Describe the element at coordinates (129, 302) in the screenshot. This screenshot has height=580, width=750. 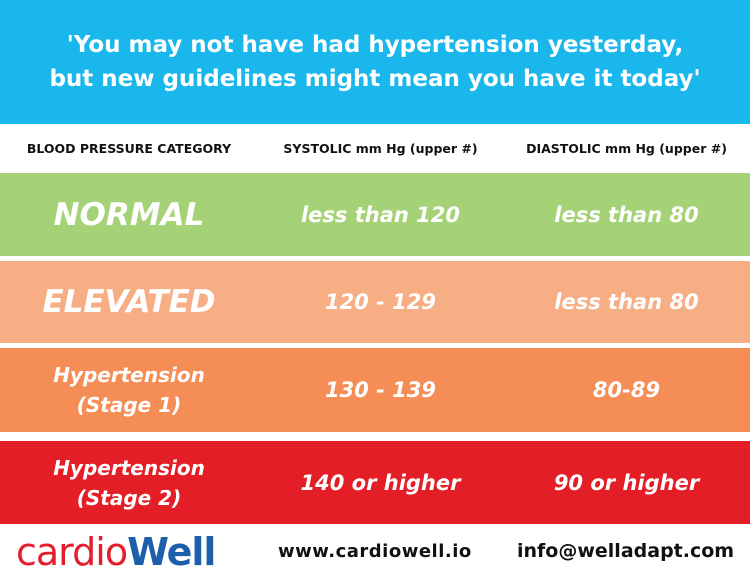
I see `category-cell: ELEVATED` at that location.